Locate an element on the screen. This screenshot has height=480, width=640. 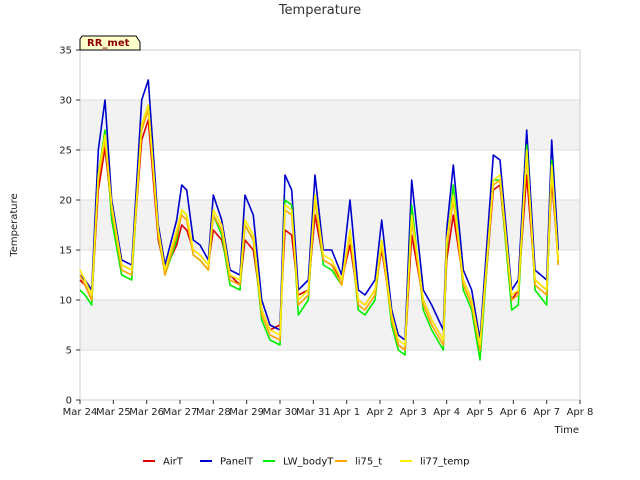
y-tick-label: 35 is located at coordinates (65, 51).